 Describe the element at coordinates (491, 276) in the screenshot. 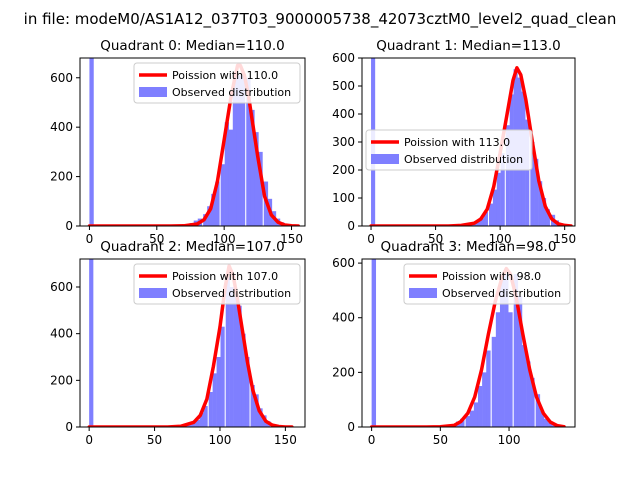

I see `legend-model-label: Poission with 98.0` at that location.